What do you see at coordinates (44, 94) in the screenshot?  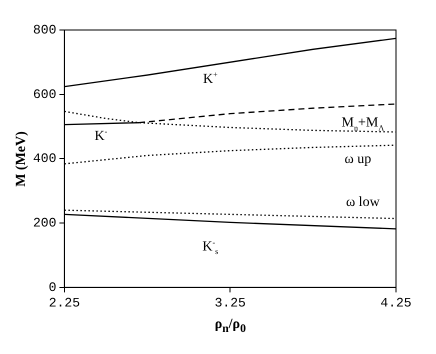 I see `y-tick-label: 600` at bounding box center [44, 94].